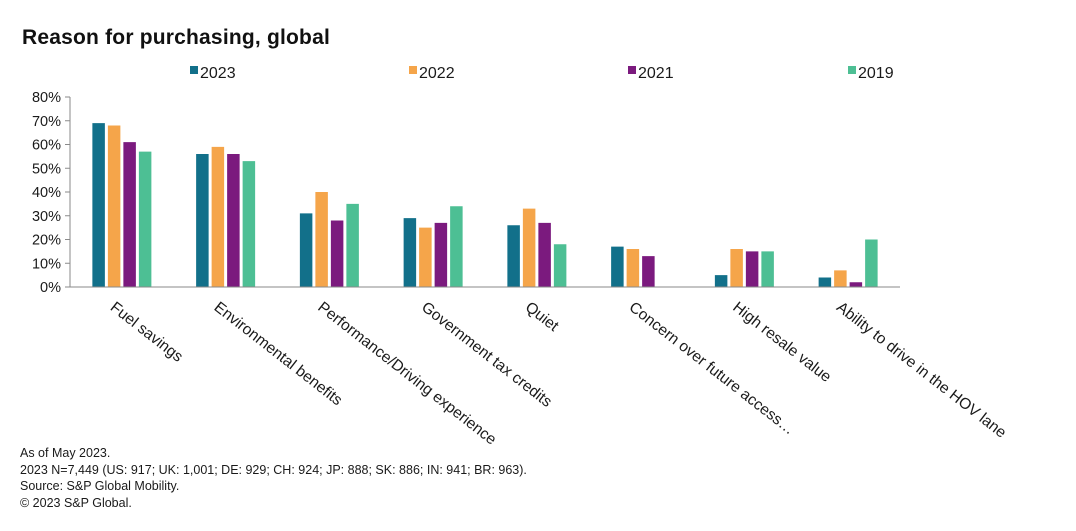 This screenshot has height=531, width=1076. Describe the element at coordinates (50, 288) in the screenshot. I see `y-tick-label: 0%` at that location.